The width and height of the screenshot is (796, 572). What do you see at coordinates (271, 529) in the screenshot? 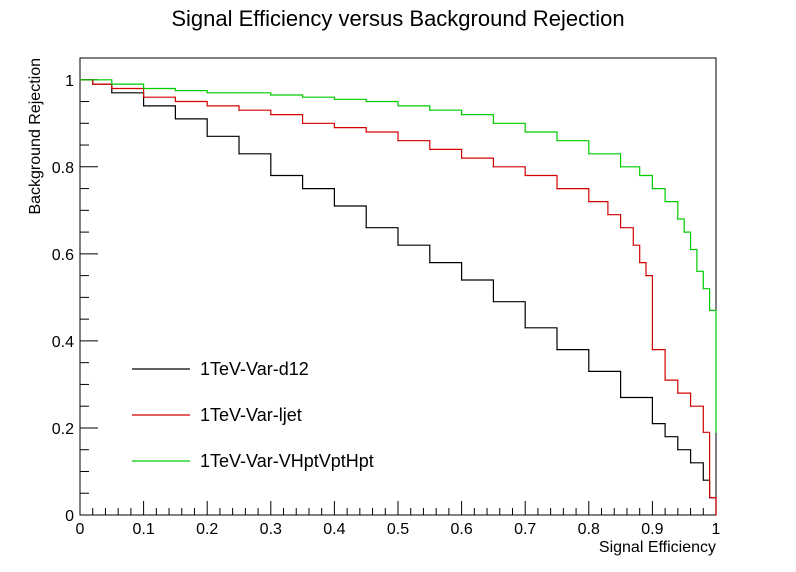
I see `x-tick-label: 0.3` at bounding box center [271, 529].